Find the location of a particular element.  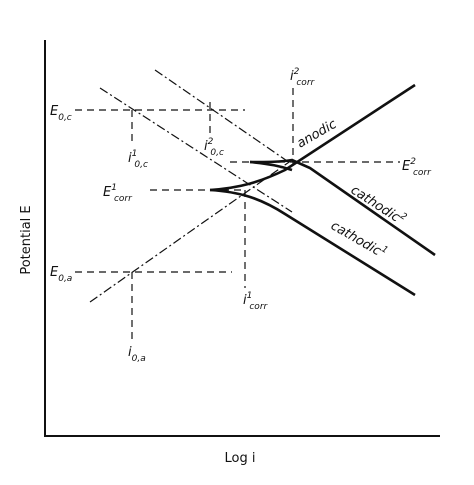

label: i1 corr is located at coordinates (256, 301).